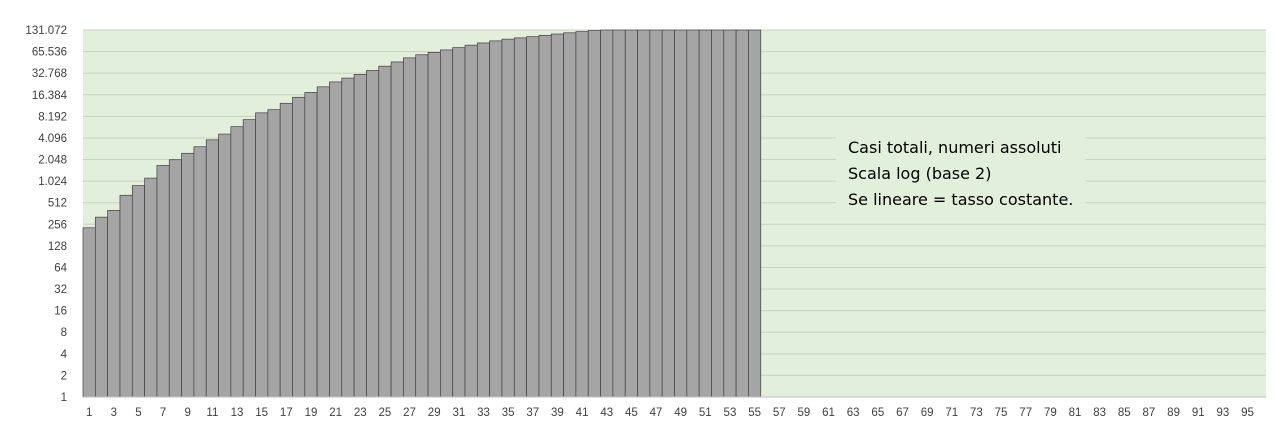  I want to click on x-tick-label: 43, so click(606, 413).